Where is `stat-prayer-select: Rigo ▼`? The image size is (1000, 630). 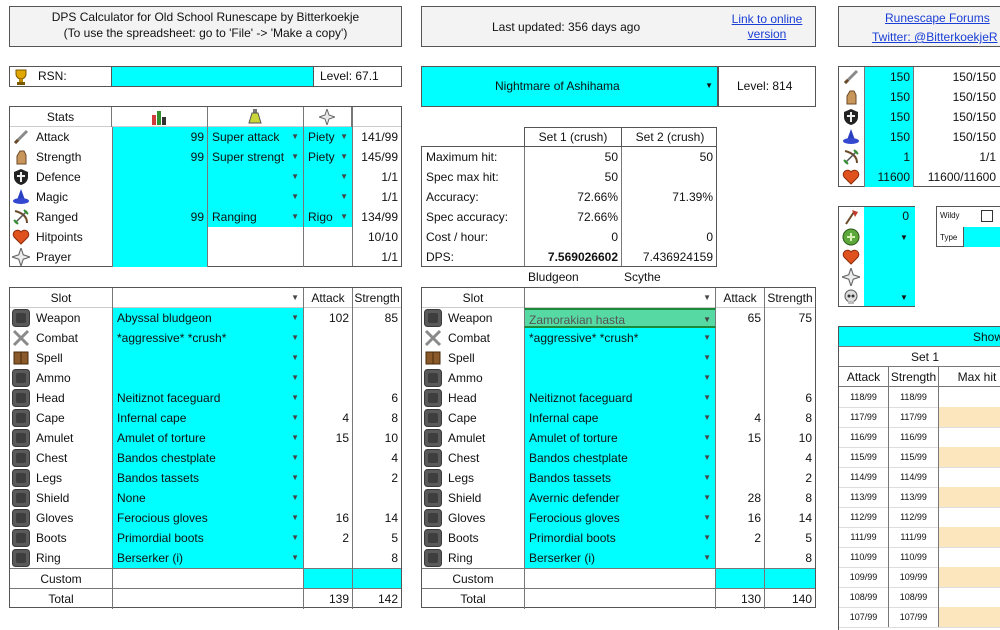 stat-prayer-select: Rigo ▼ is located at coordinates (328, 217).